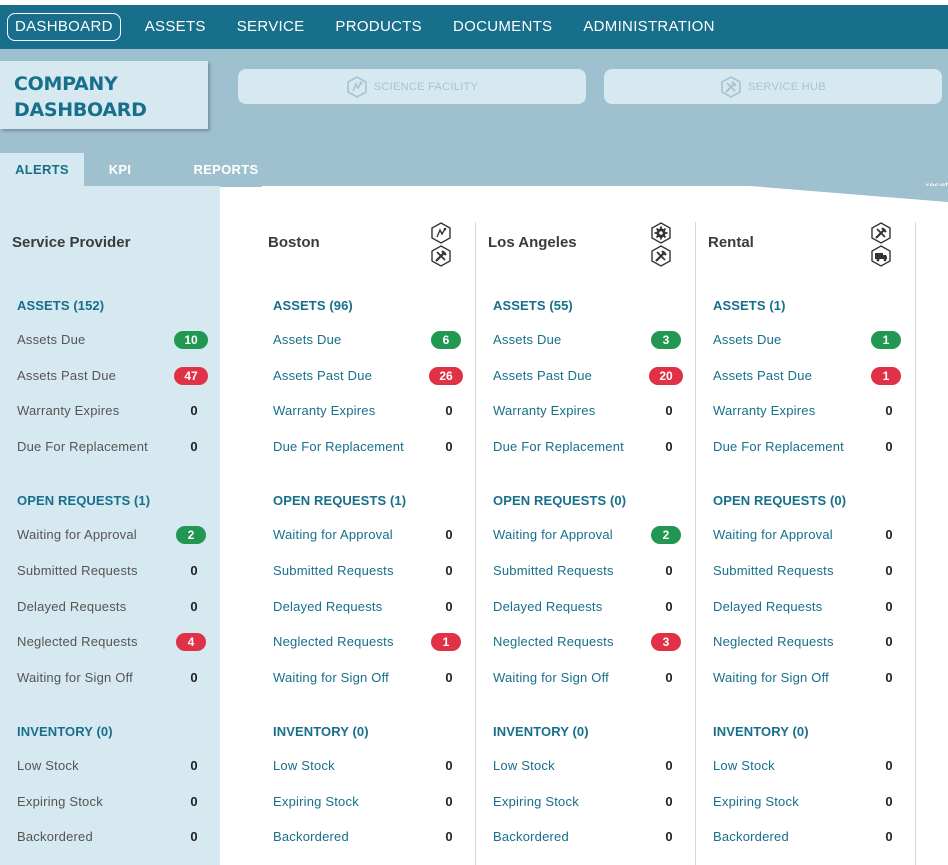 The image size is (948, 865). I want to click on tab-kpi: KPI, so click(120, 170).